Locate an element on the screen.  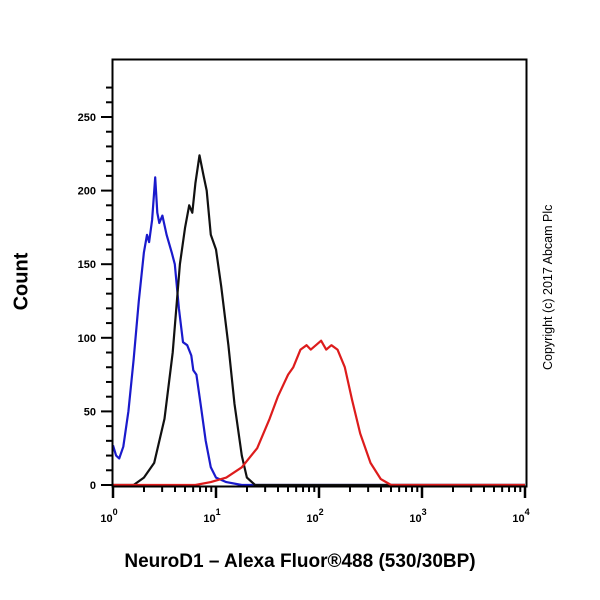
x-tick-label: 10⁴ is located at coordinates (520, 516).